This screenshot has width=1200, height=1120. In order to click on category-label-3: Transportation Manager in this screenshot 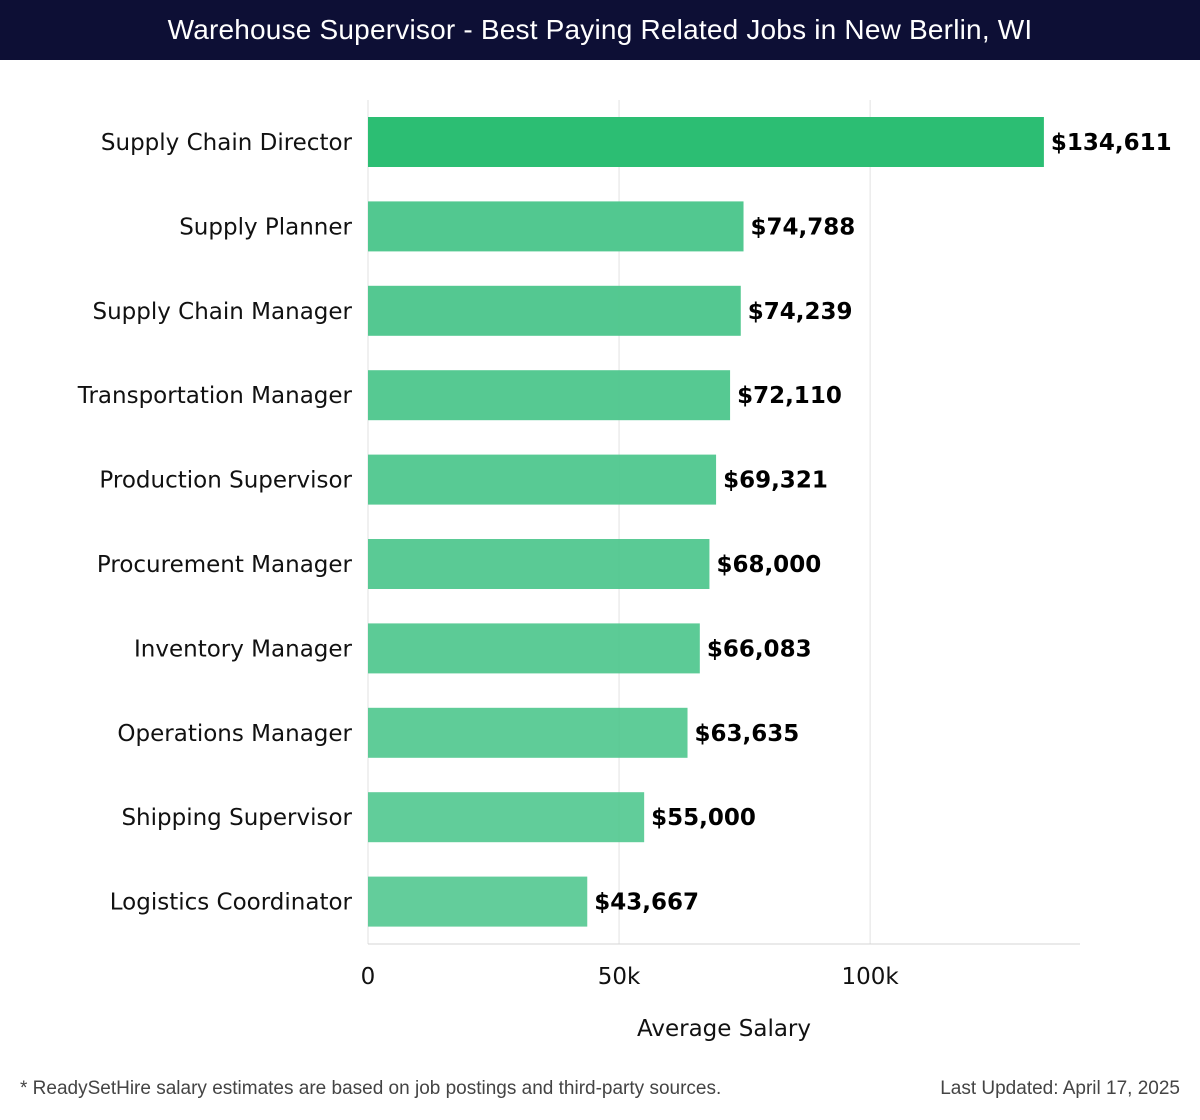, I will do `click(215, 396)`.